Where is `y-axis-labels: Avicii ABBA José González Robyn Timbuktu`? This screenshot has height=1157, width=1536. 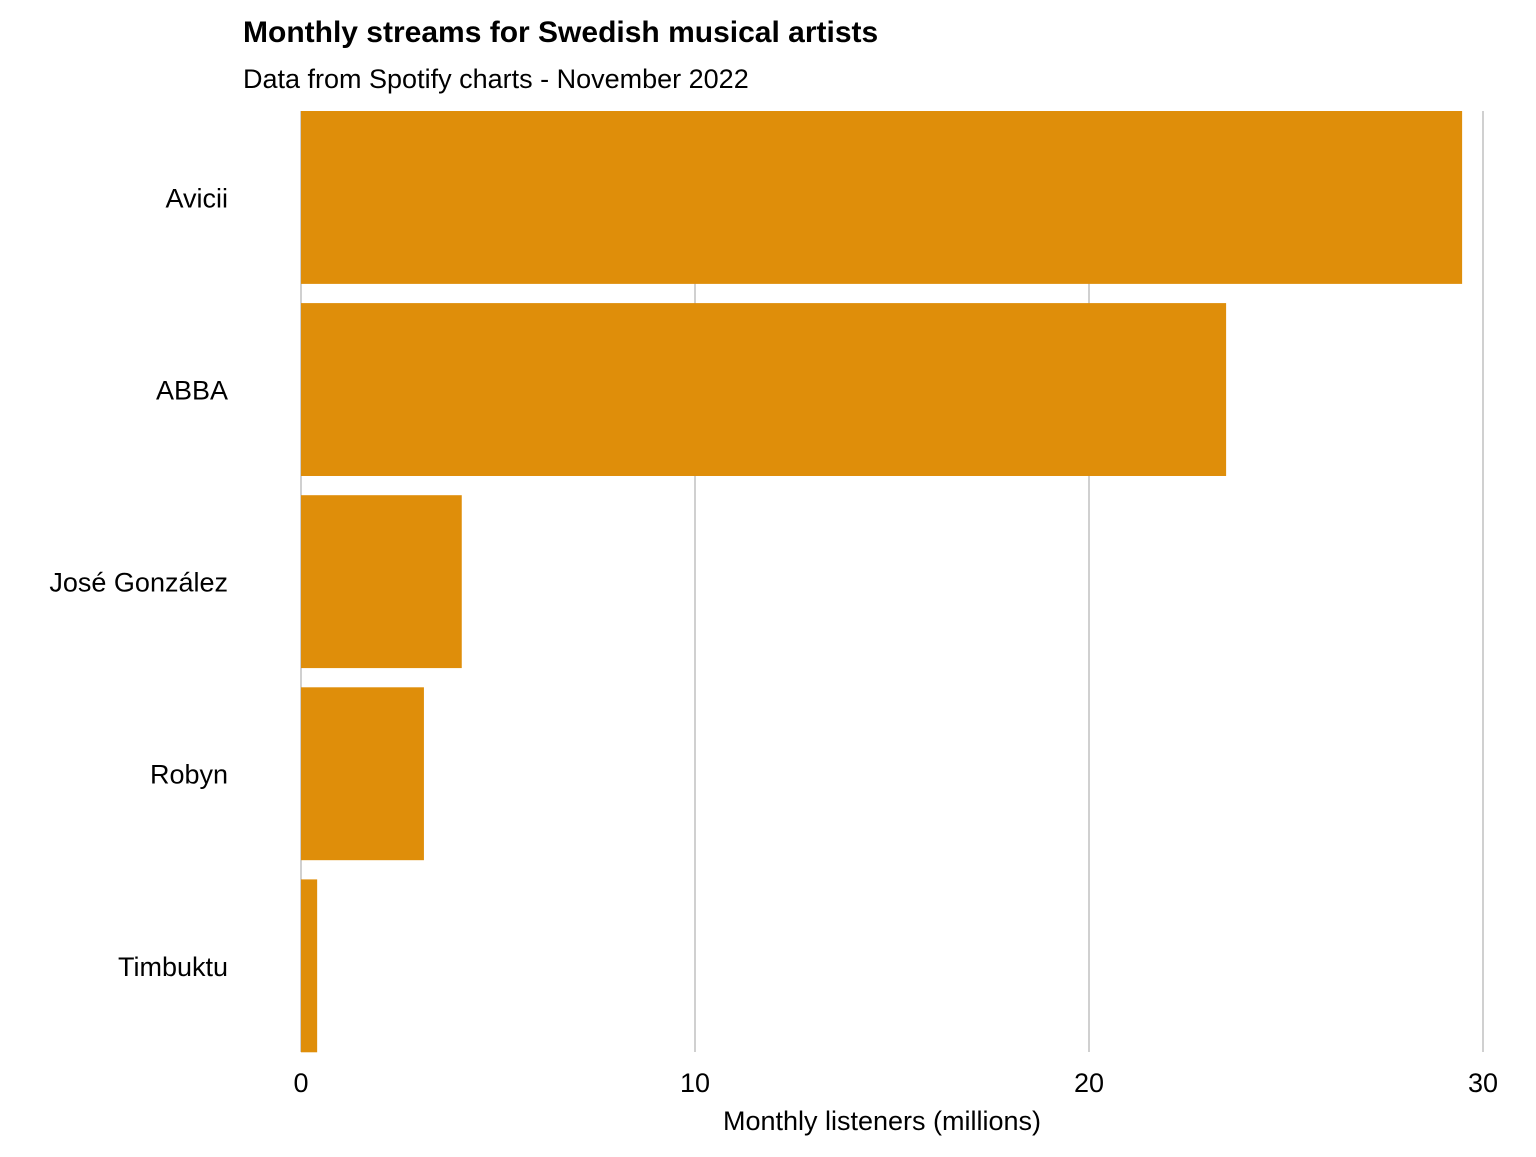 y-axis-labels: Avicii ABBA José González Robyn Timbuktu is located at coordinates (138, 582).